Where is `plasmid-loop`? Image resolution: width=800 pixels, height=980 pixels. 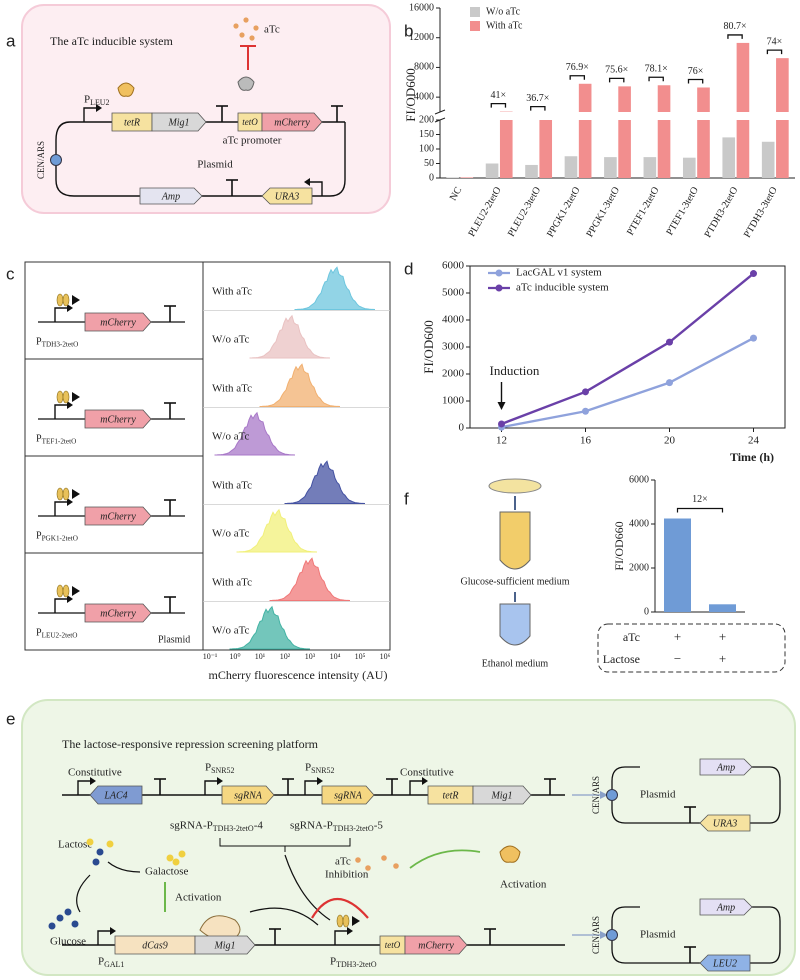
plasmid-loop is located at coordinates (696, 935).